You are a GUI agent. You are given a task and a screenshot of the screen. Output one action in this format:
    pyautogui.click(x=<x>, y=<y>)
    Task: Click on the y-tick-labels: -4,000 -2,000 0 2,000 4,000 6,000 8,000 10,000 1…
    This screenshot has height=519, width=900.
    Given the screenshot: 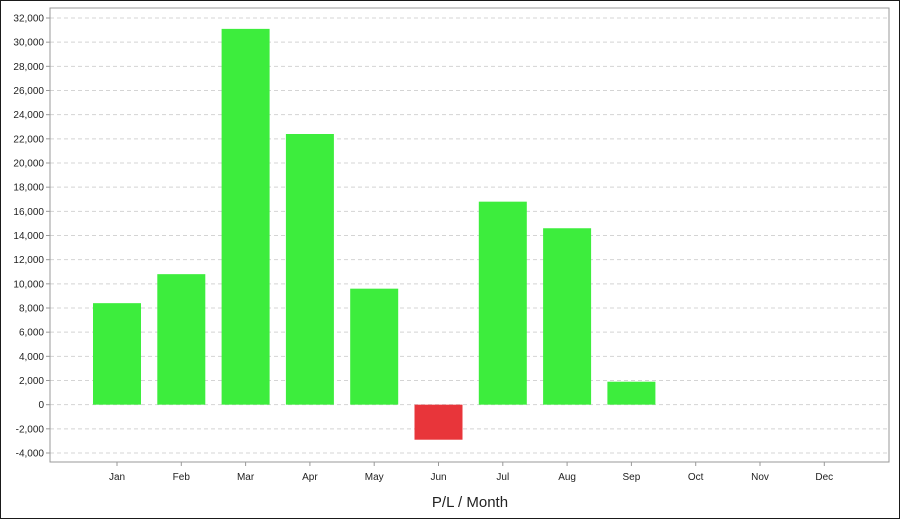 What is the action you would take?
    pyautogui.click(x=28, y=237)
    